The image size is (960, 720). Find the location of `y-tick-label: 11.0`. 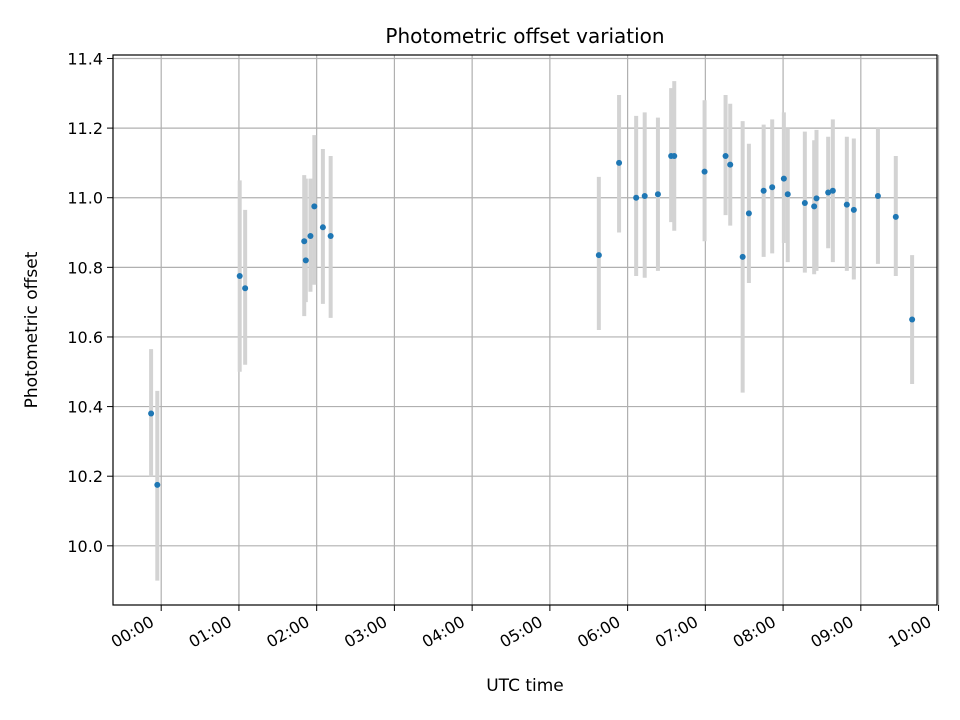

y-tick-label: 11.0 is located at coordinates (85, 198).